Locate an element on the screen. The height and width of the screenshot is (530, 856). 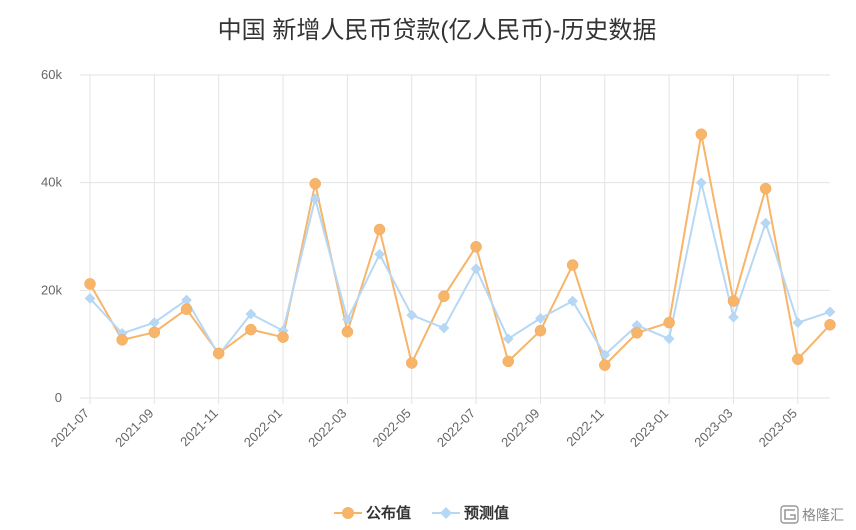
chart-title: 中国 新增人民币贷款(亿人民币)-历史数据 is located at coordinates (437, 30).